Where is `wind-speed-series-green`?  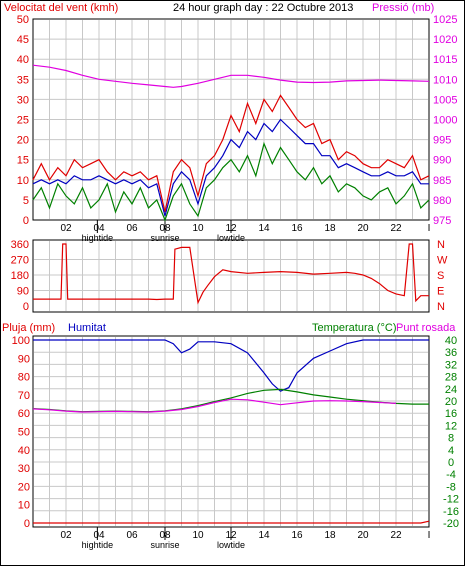
wind-speed-series-green is located at coordinates (231, 181).